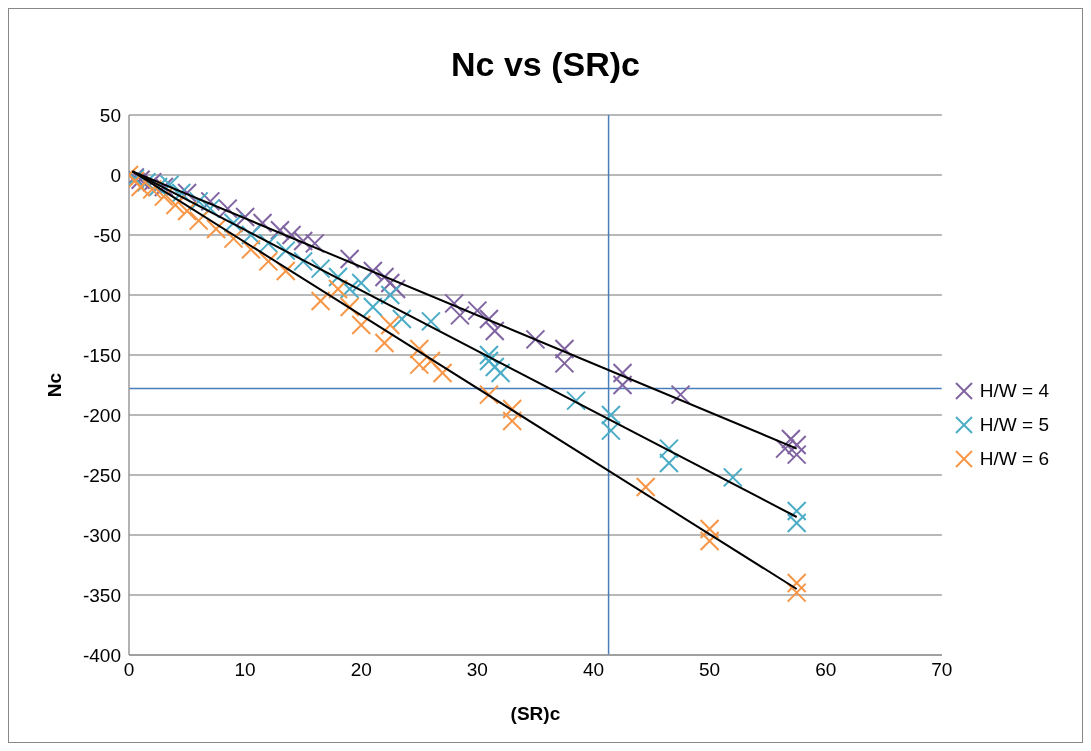  What do you see at coordinates (115, 175) in the screenshot?
I see `y-tick-label: 0` at bounding box center [115, 175].